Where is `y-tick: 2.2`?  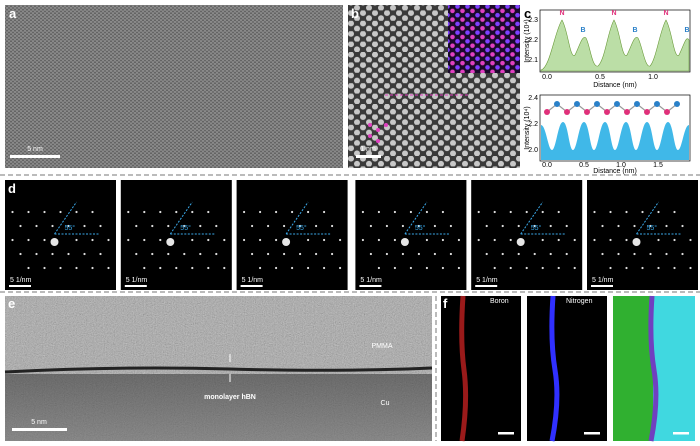
y-tick: 2.2 is located at coordinates (533, 124).